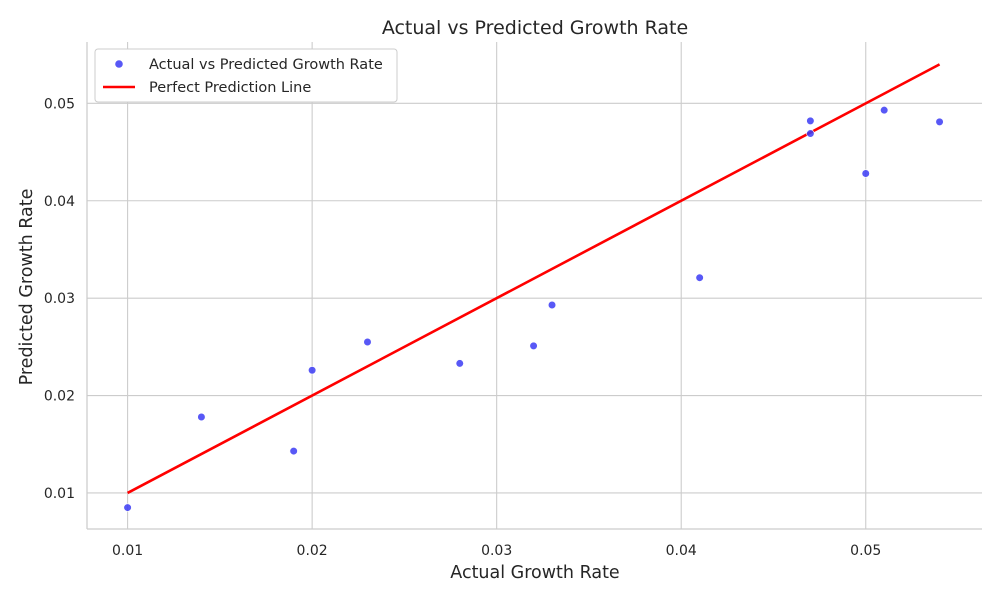 The height and width of the screenshot is (600, 1000). Describe the element at coordinates (27, 287) in the screenshot. I see `y-axis-label: Predicted Growth Rate` at that location.